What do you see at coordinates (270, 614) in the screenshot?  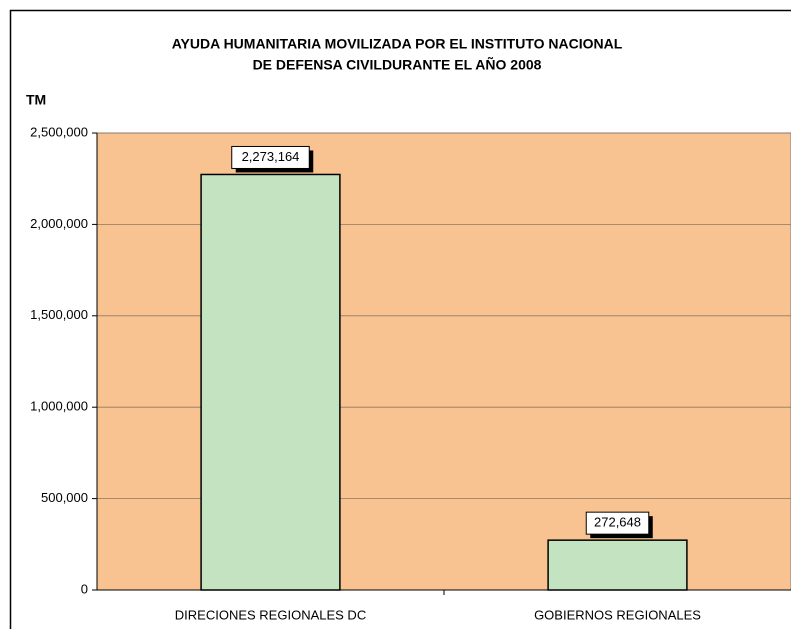 I see `x-tick-label: DIRECIONES REGIONALES DC` at bounding box center [270, 614].